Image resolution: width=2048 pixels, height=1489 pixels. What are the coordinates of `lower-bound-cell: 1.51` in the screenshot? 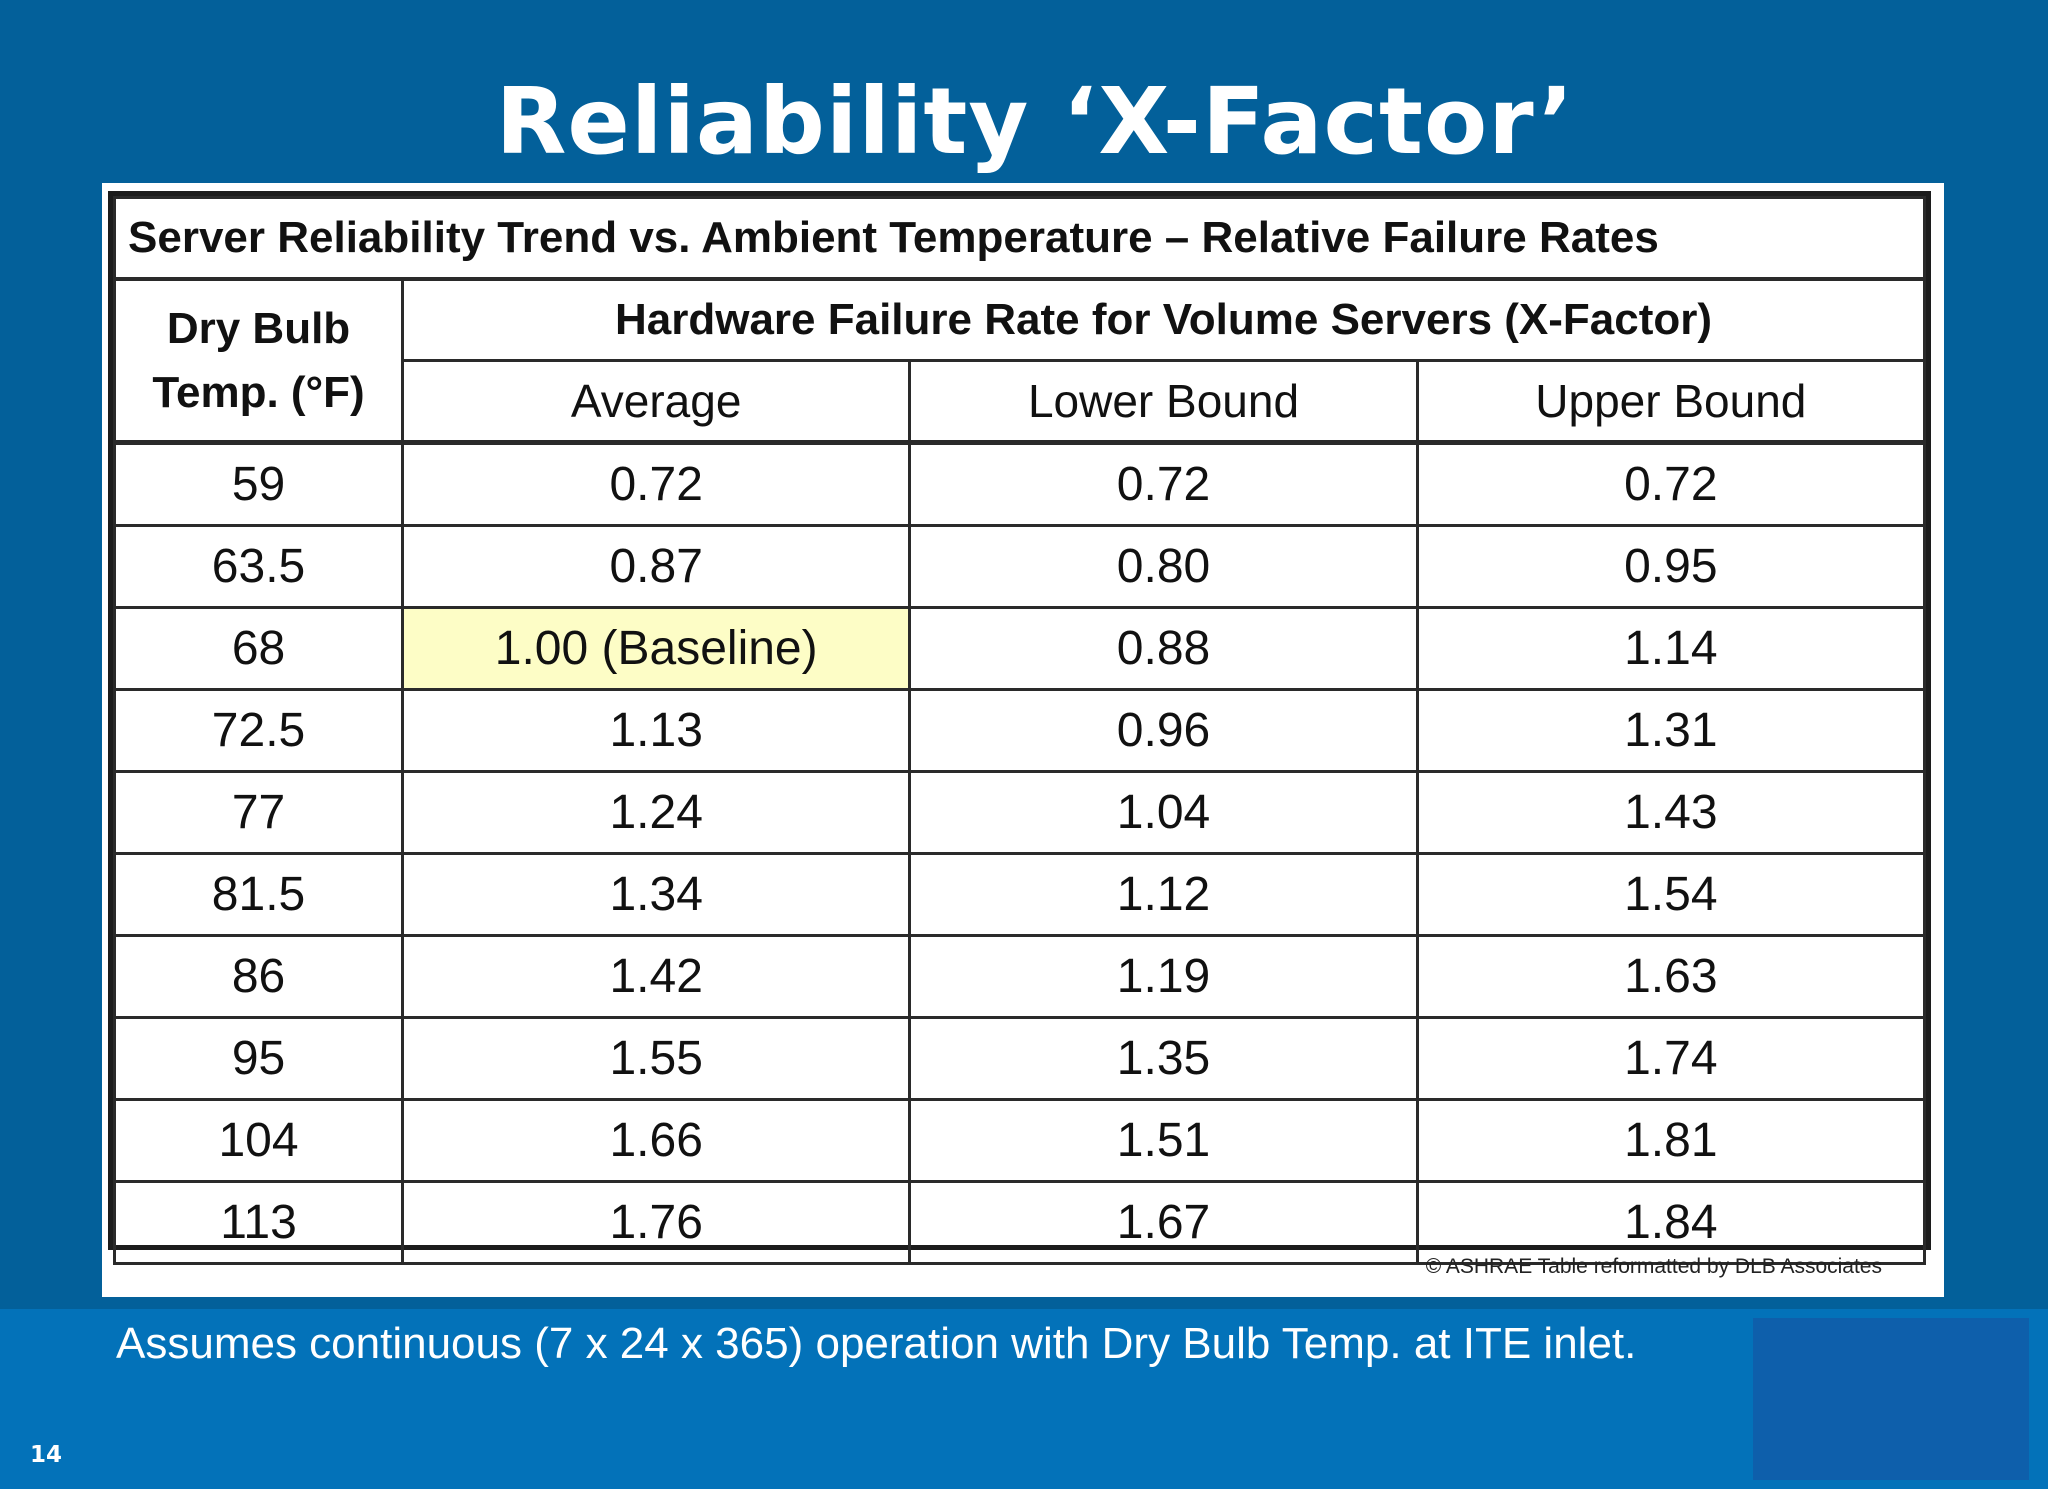 It's located at (1163, 1140).